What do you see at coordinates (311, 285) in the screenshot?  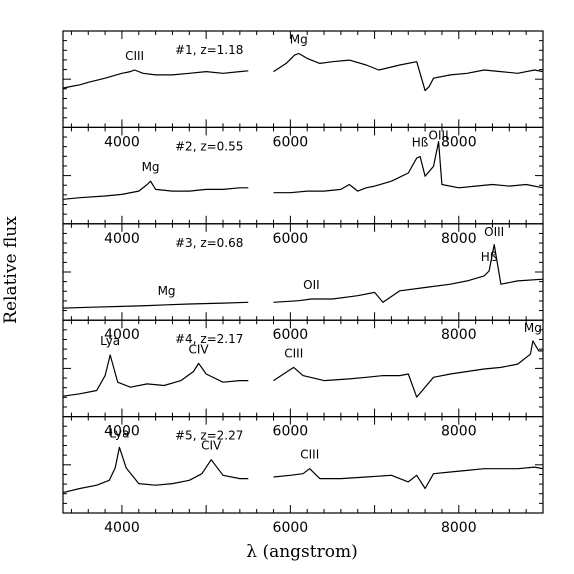 I see `feature-label: OII` at bounding box center [311, 285].